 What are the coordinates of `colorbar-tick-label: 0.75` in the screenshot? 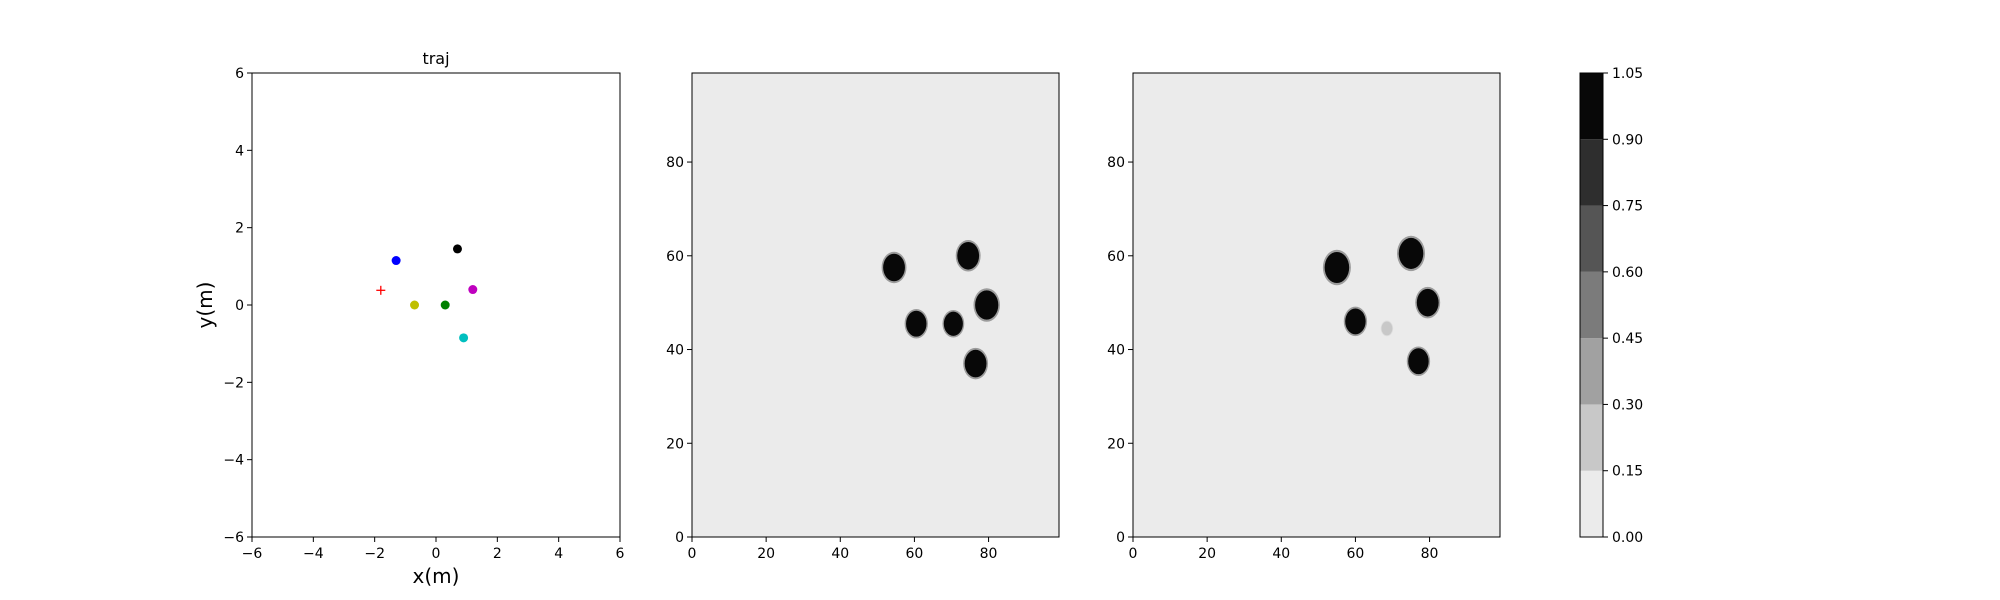 It's located at (1627, 207).